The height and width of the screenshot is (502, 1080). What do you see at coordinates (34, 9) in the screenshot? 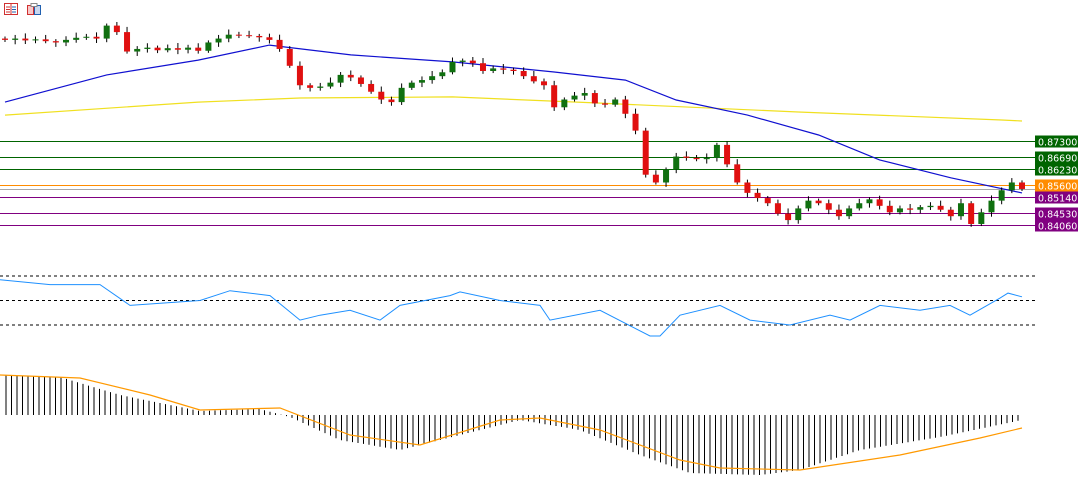
I see `template-icon` at bounding box center [34, 9].